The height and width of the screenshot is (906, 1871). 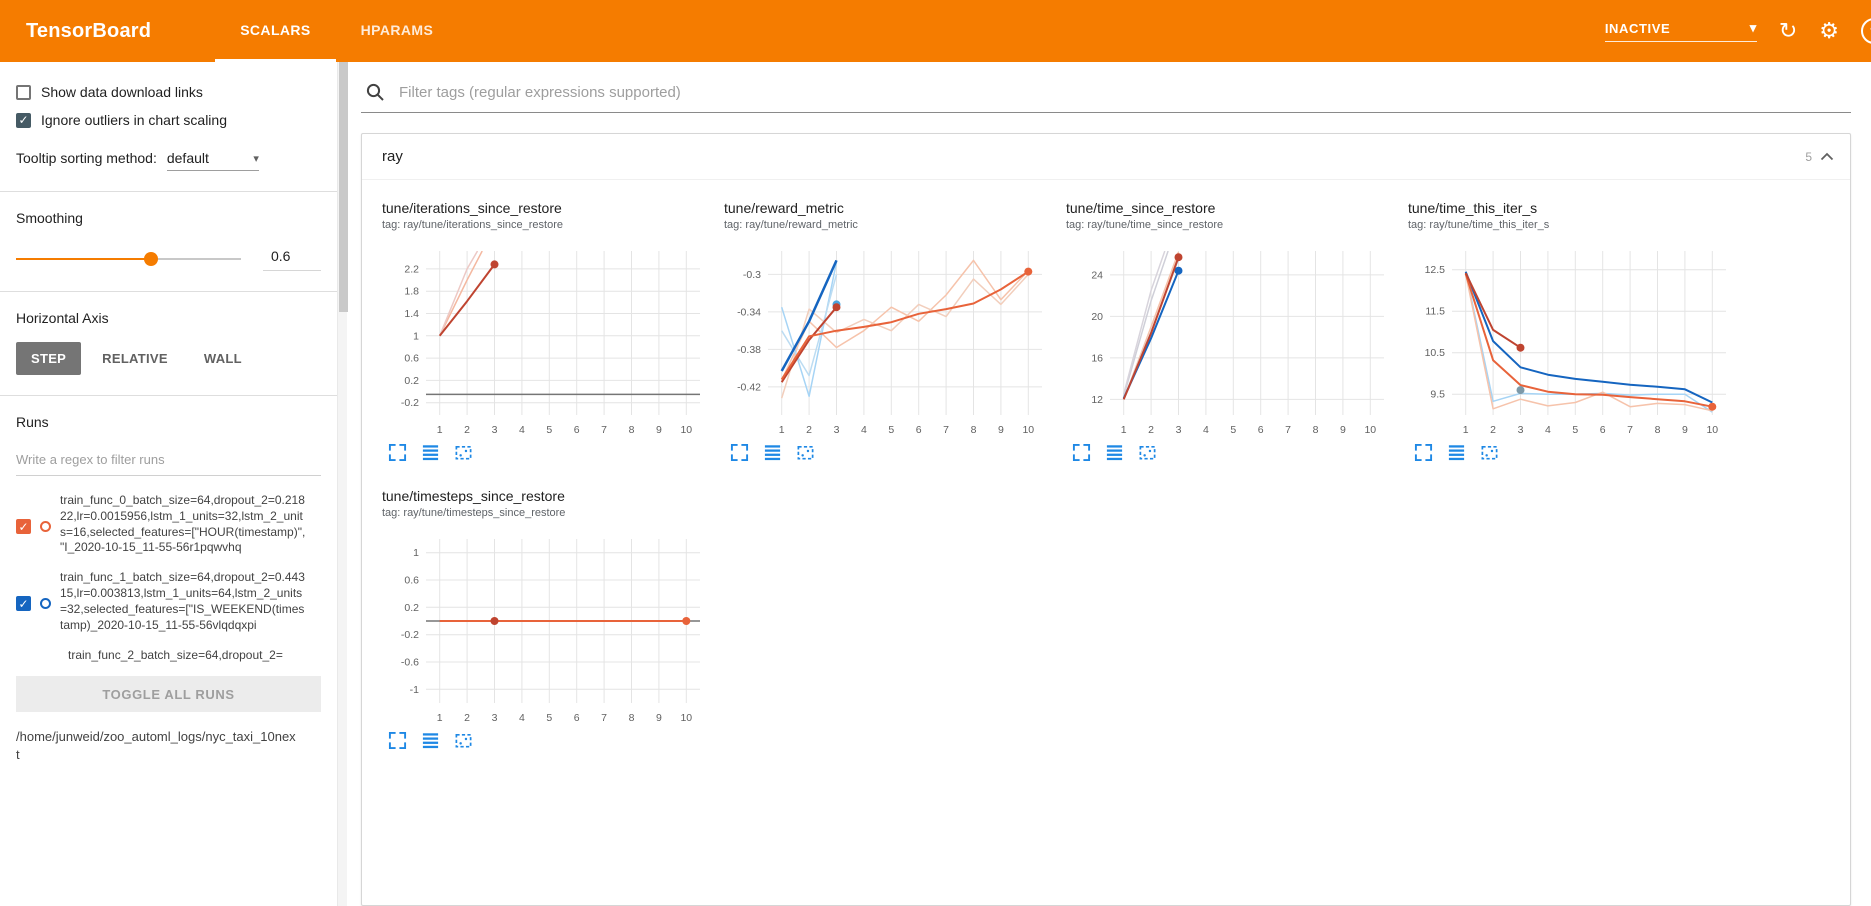 What do you see at coordinates (275, 31) in the screenshot?
I see `tab-scalars: SCALARS` at bounding box center [275, 31].